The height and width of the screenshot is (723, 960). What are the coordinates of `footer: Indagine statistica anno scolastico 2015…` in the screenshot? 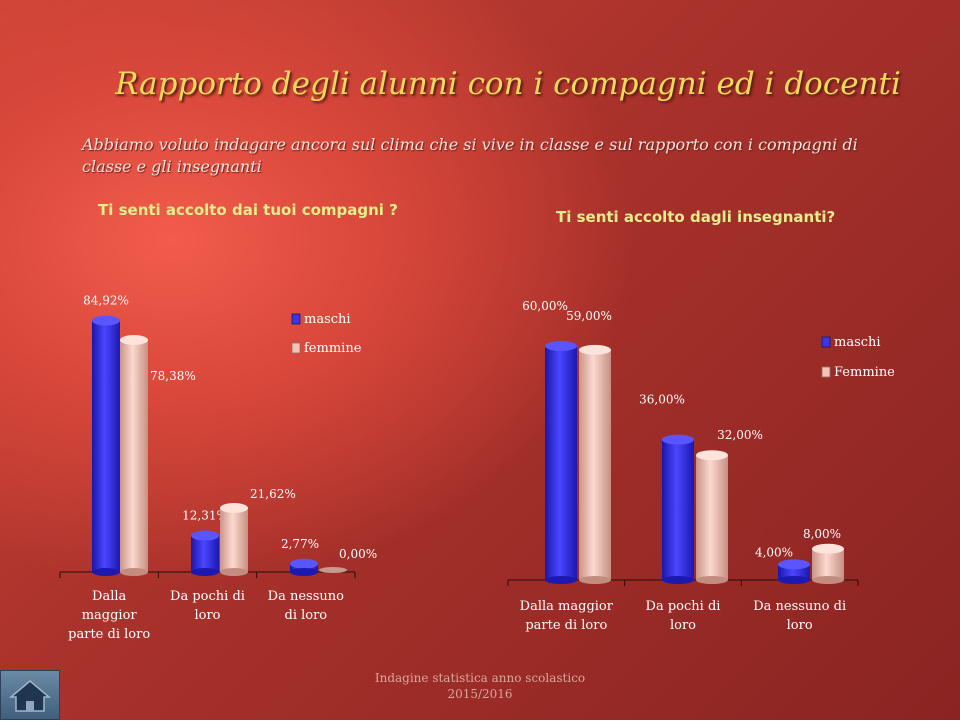 It's located at (480, 686).